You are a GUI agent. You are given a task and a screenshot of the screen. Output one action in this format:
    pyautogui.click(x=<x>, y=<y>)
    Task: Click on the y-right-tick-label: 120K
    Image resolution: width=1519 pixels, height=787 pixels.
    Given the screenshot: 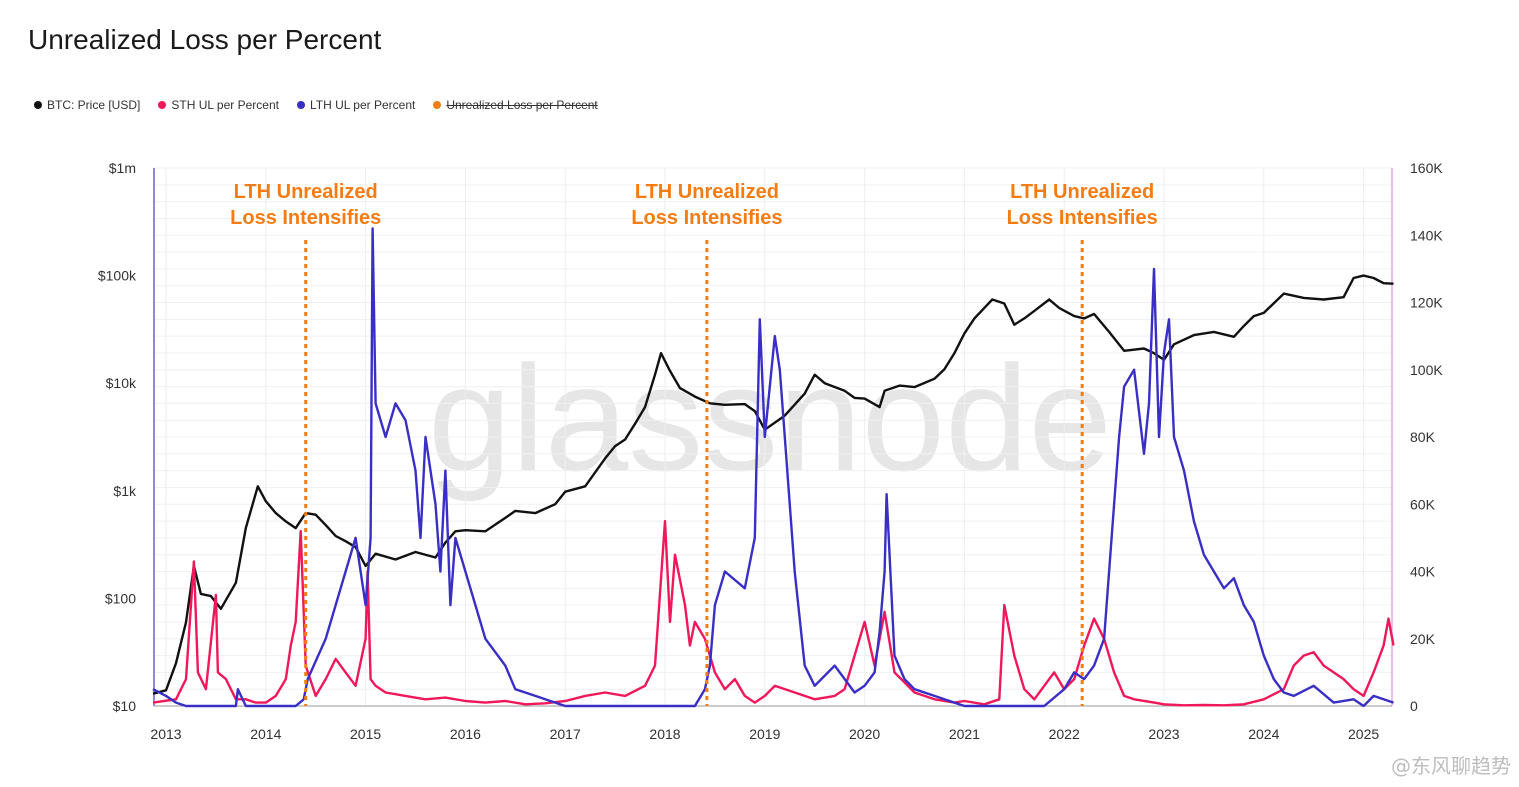 What is the action you would take?
    pyautogui.click(x=1426, y=303)
    